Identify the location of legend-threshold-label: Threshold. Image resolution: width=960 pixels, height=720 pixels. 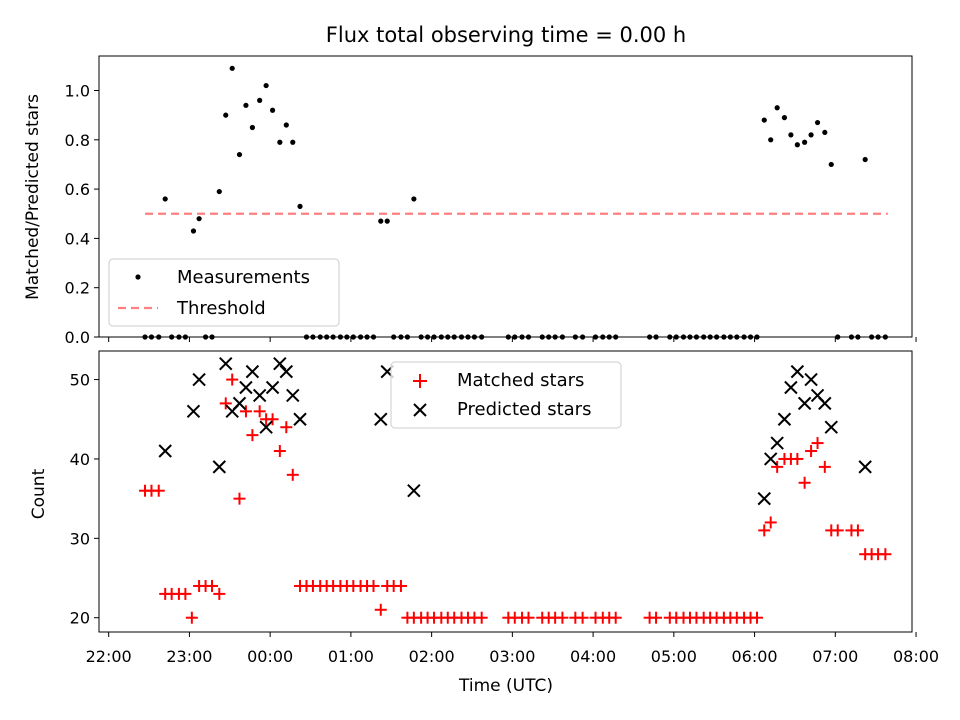
(221, 308).